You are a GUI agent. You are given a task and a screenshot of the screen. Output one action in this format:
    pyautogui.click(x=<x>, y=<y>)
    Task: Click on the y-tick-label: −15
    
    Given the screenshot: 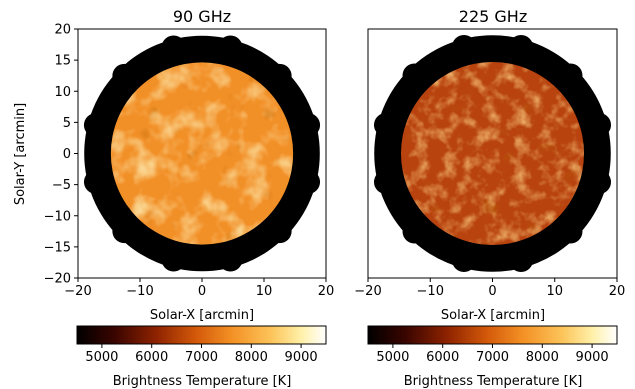 What is the action you would take?
    pyautogui.click(x=57, y=247)
    